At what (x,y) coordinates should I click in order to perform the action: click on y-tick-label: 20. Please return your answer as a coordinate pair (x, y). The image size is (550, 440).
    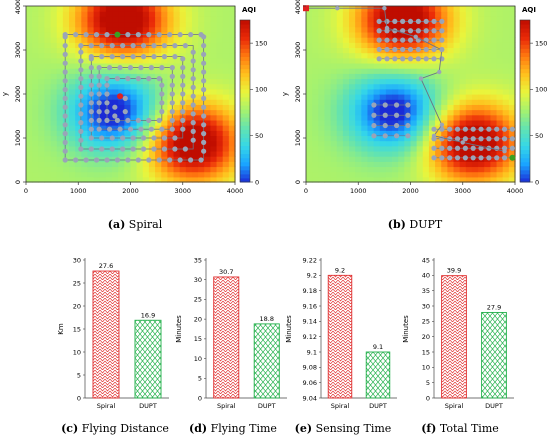
    Looking at the image, I should click on (198, 319).